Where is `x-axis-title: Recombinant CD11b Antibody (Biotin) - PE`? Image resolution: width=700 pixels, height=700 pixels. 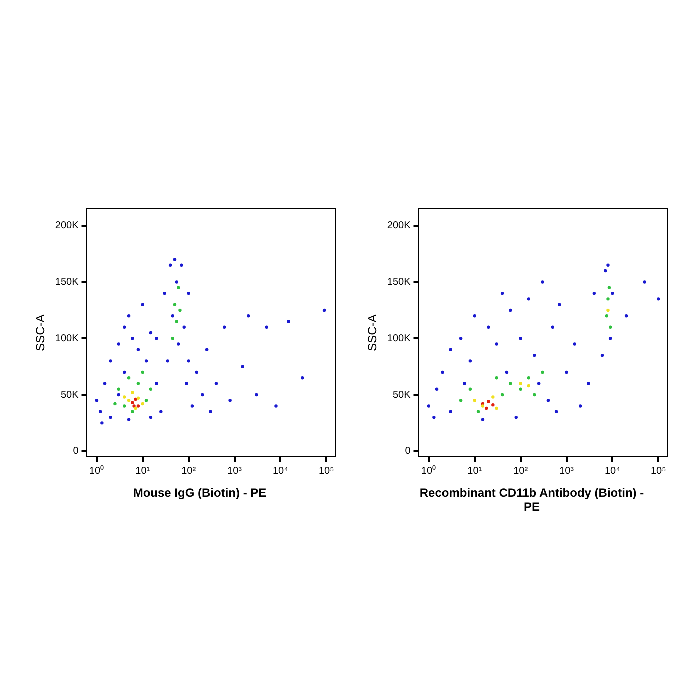 x-axis-title: Recombinant CD11b Antibody (Biotin) - PE is located at coordinates (532, 500).